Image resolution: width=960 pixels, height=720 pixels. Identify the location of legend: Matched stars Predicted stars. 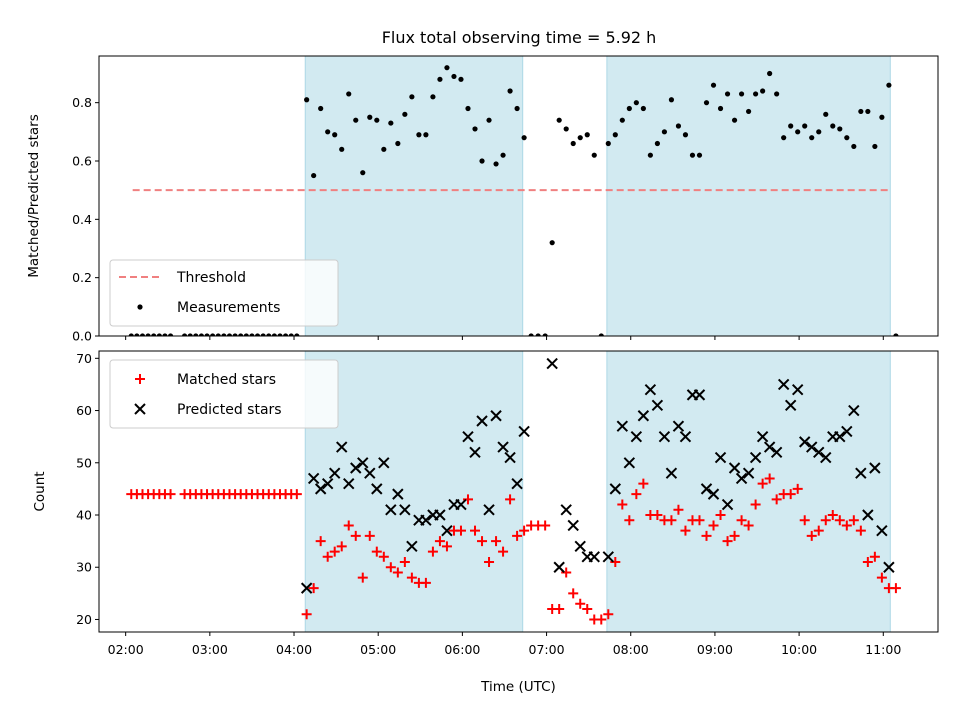
(224, 394).